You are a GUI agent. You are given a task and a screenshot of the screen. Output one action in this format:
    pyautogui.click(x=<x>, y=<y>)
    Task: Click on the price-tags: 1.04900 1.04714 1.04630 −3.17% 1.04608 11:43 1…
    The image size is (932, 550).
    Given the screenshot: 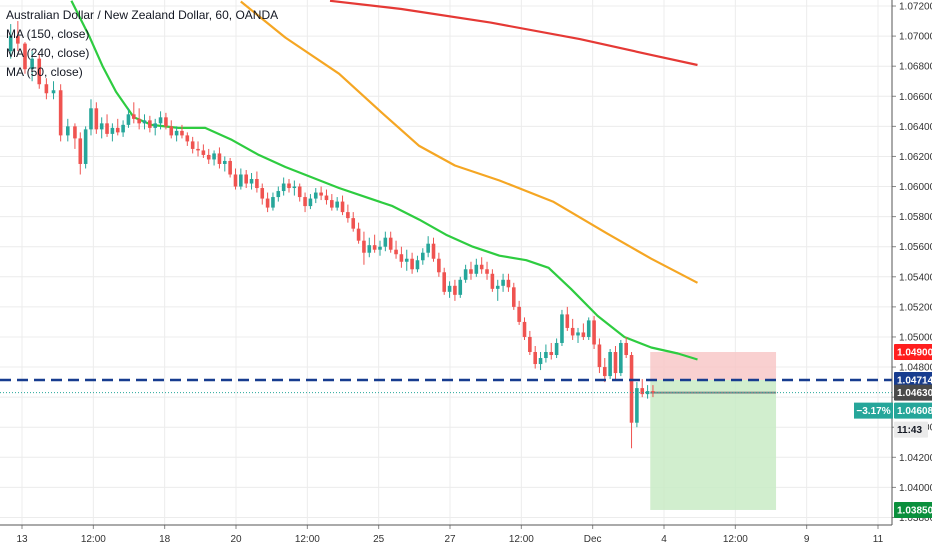 What is the action you would take?
    pyautogui.click(x=893, y=431)
    